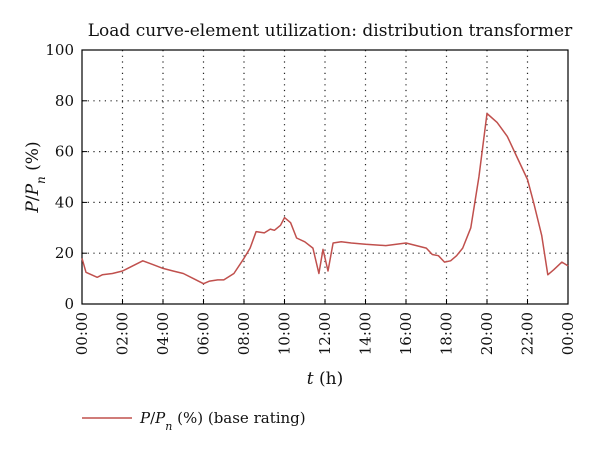 Image resolution: width=600 pixels, height=453 pixels. I want to click on y-tick-label: 40, so click(64, 202).